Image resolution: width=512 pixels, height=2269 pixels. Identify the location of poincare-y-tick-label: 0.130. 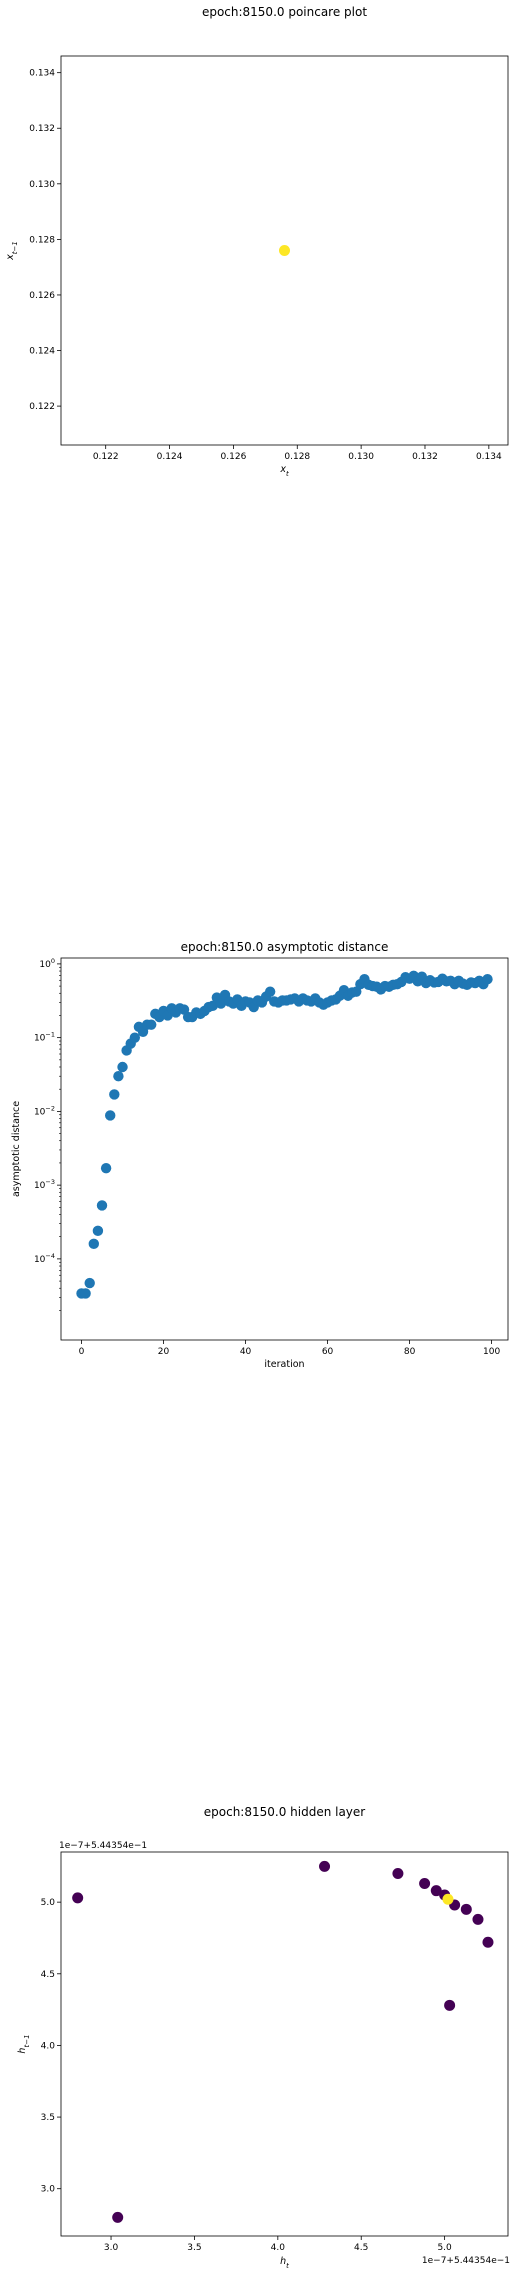
(42, 185).